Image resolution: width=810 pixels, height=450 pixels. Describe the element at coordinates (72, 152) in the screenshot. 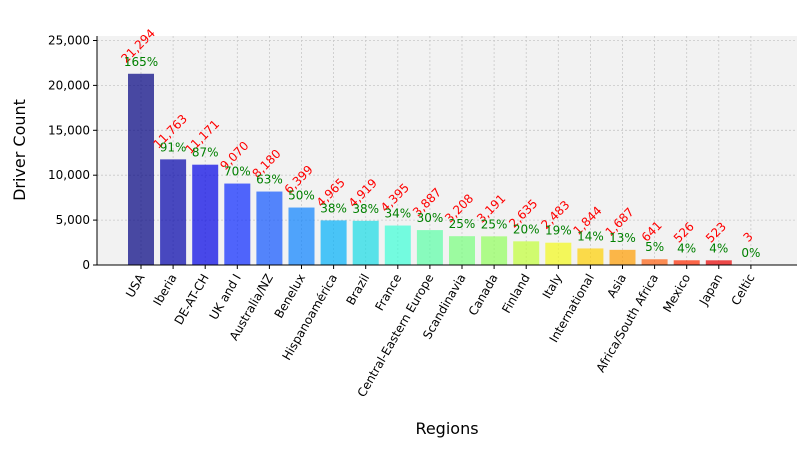

I see `y-axis-ticks: 0 5,000 10,000 15,000 20,000 25,000` at that location.